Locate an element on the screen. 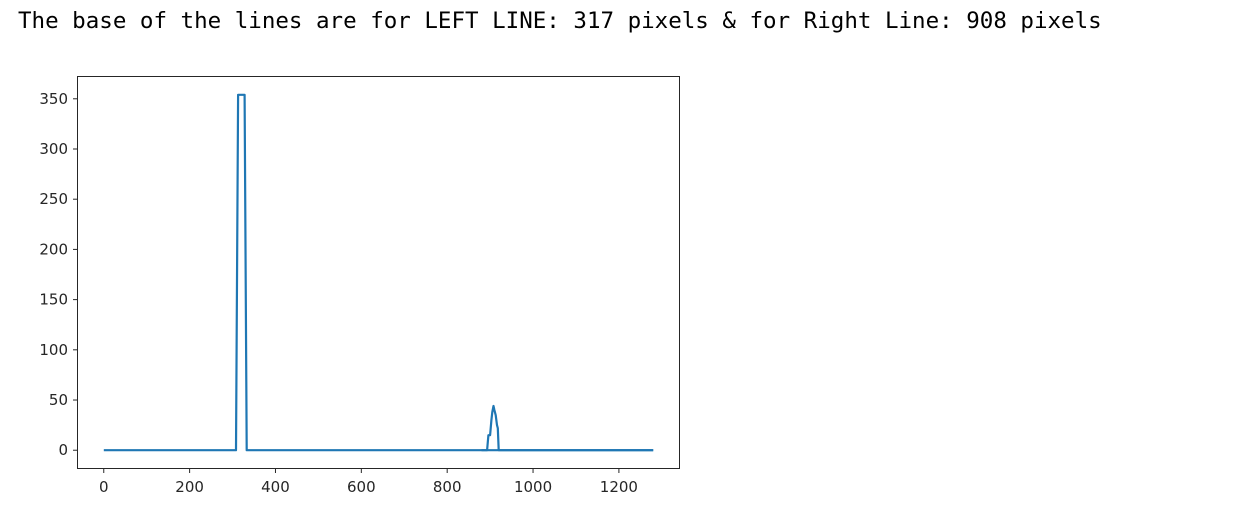 This screenshot has width=1240, height=528. y-tick-label: 250 is located at coordinates (53, 199).